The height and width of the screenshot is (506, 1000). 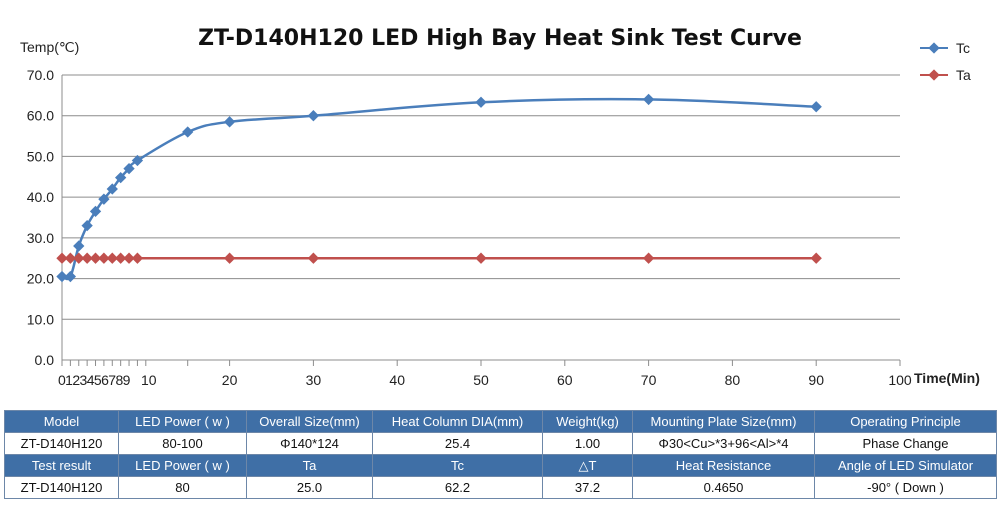 What do you see at coordinates (40, 75) in the screenshot?
I see `y-tick-label: 70.0` at bounding box center [40, 75].